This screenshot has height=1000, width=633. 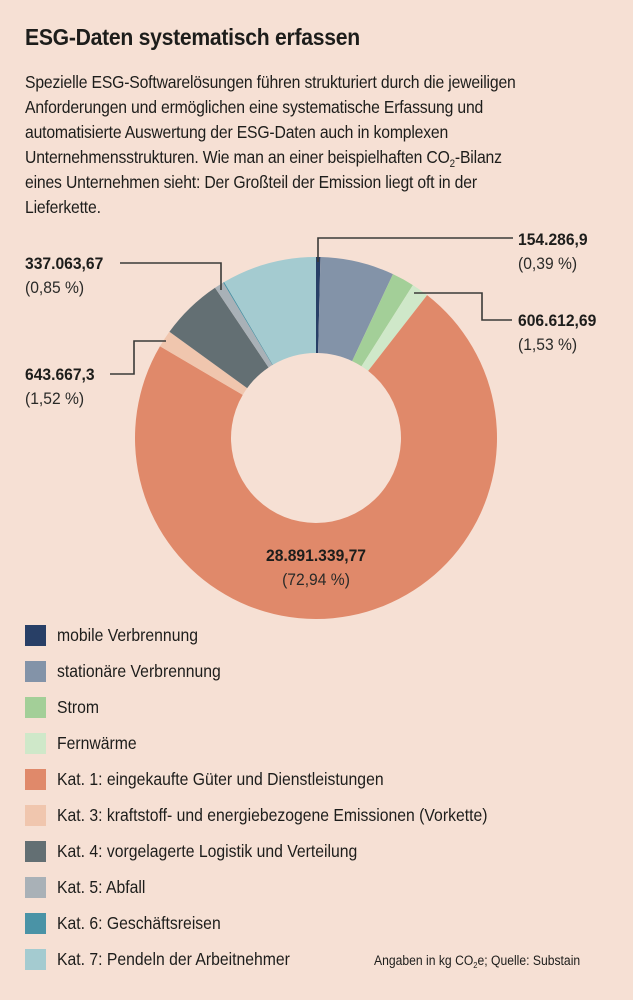 What do you see at coordinates (424, 960) in the screenshot?
I see `source-prefix: Angaben in kg CO` at bounding box center [424, 960].